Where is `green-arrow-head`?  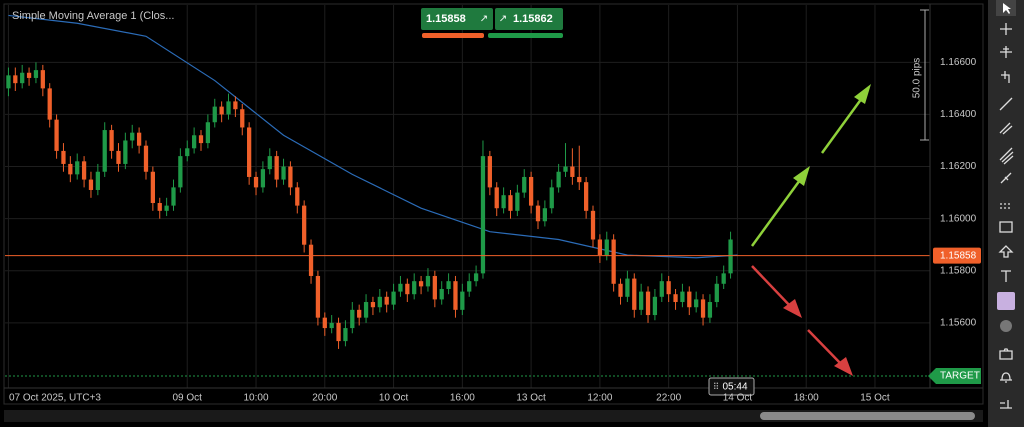
green-arrow-head is located at coordinates (801, 176).